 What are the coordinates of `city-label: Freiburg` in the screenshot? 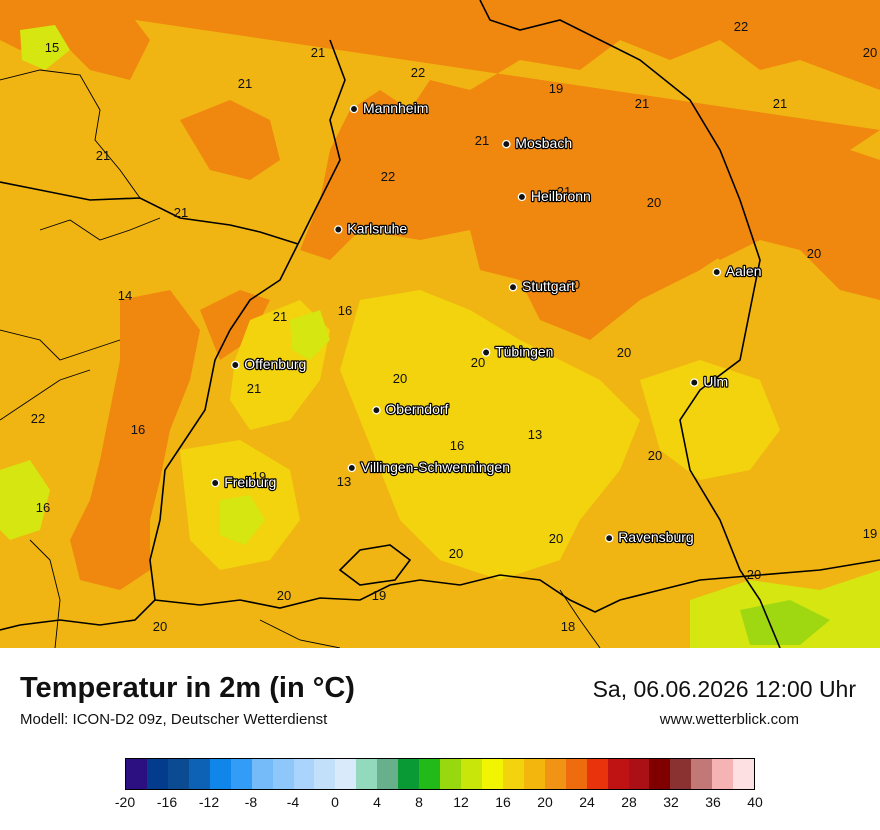 It's located at (250, 482).